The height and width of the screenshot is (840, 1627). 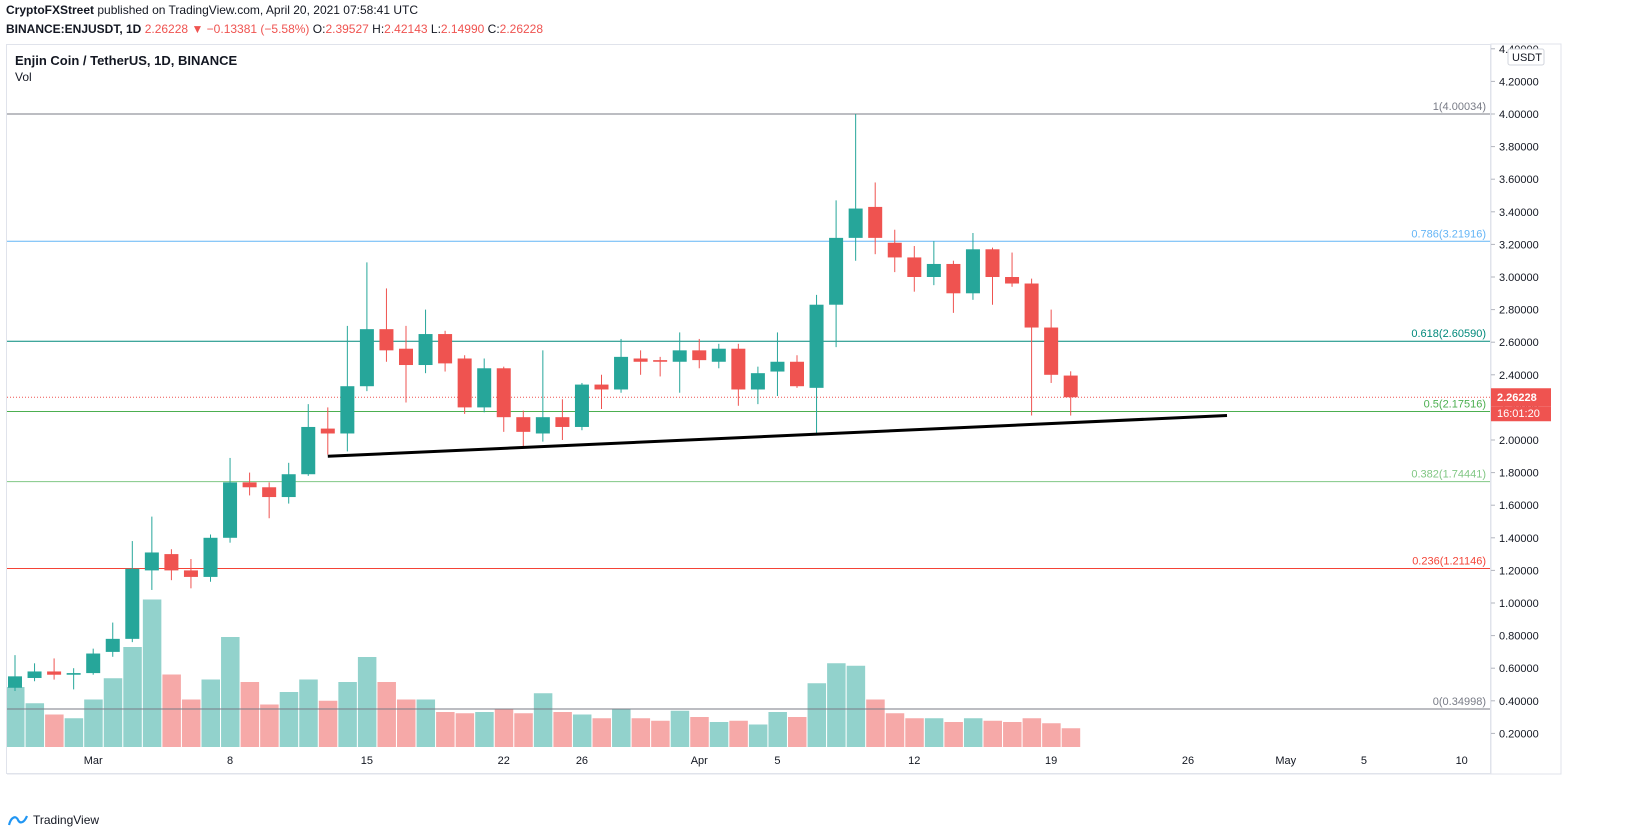 I want to click on price-tick-label: 3.80000, so click(x=1519, y=148).